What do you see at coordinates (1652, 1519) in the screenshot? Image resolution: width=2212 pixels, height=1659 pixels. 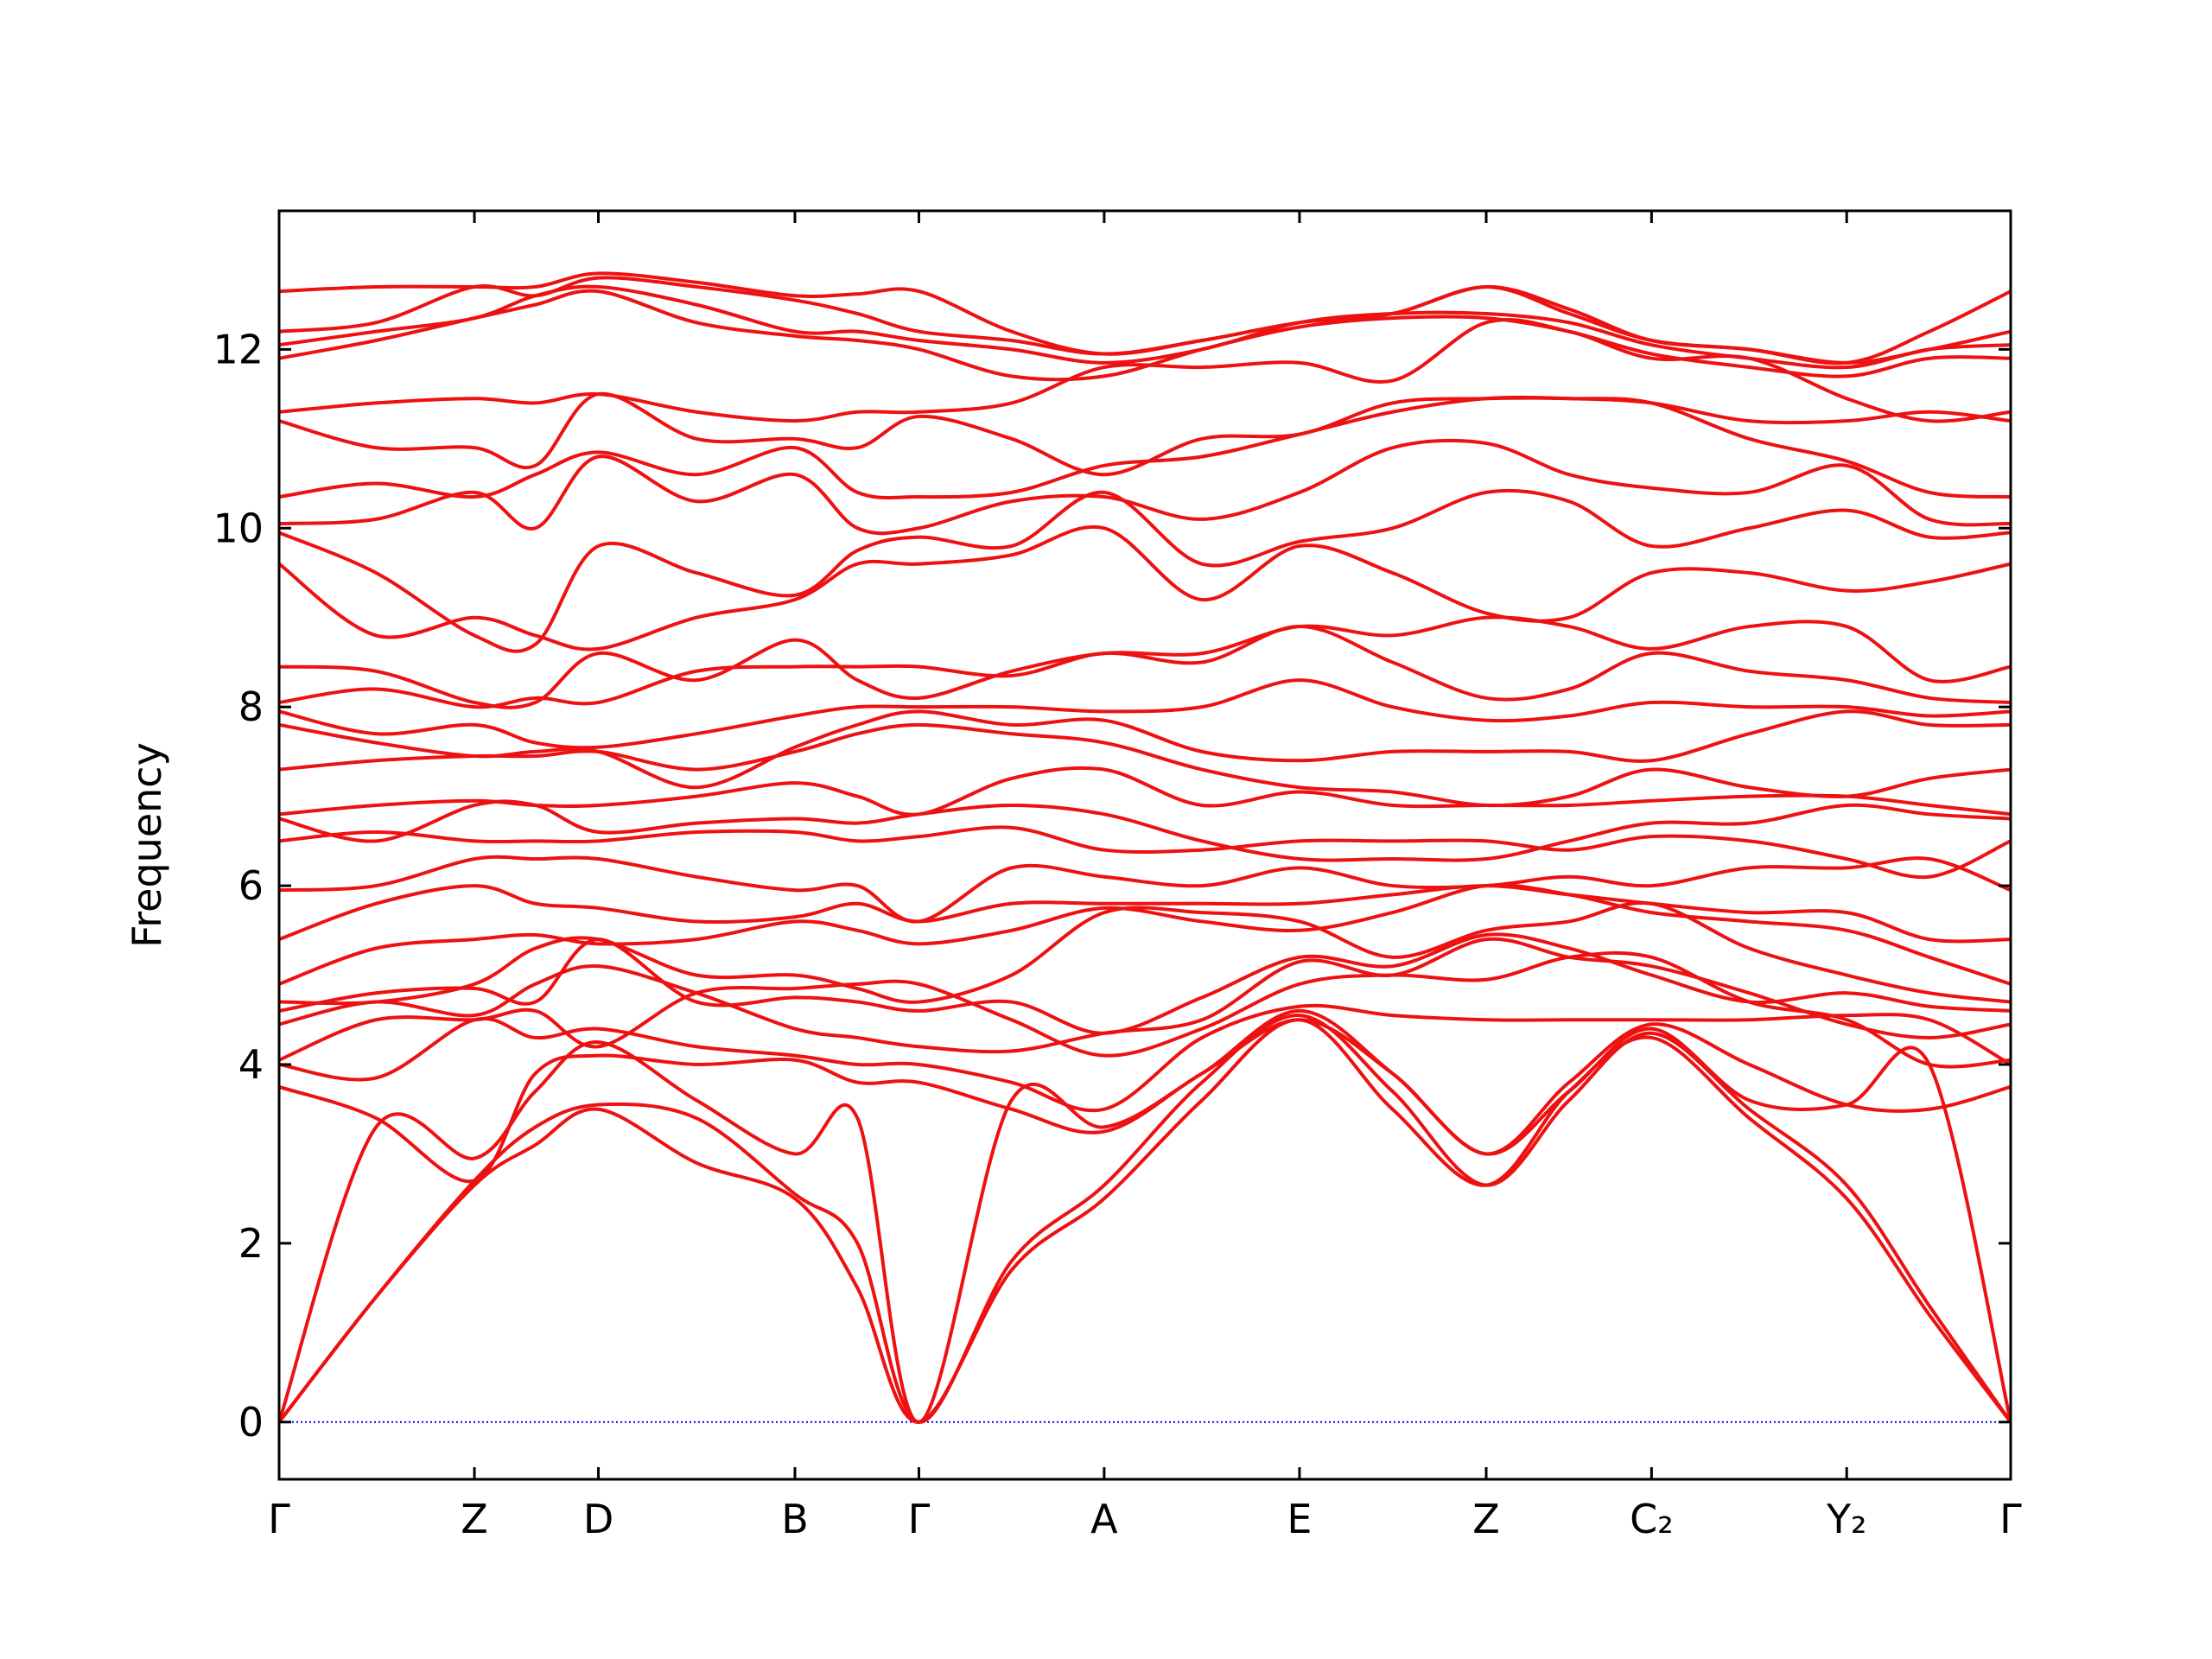 I see `x-tick-label: C₂` at bounding box center [1652, 1519].